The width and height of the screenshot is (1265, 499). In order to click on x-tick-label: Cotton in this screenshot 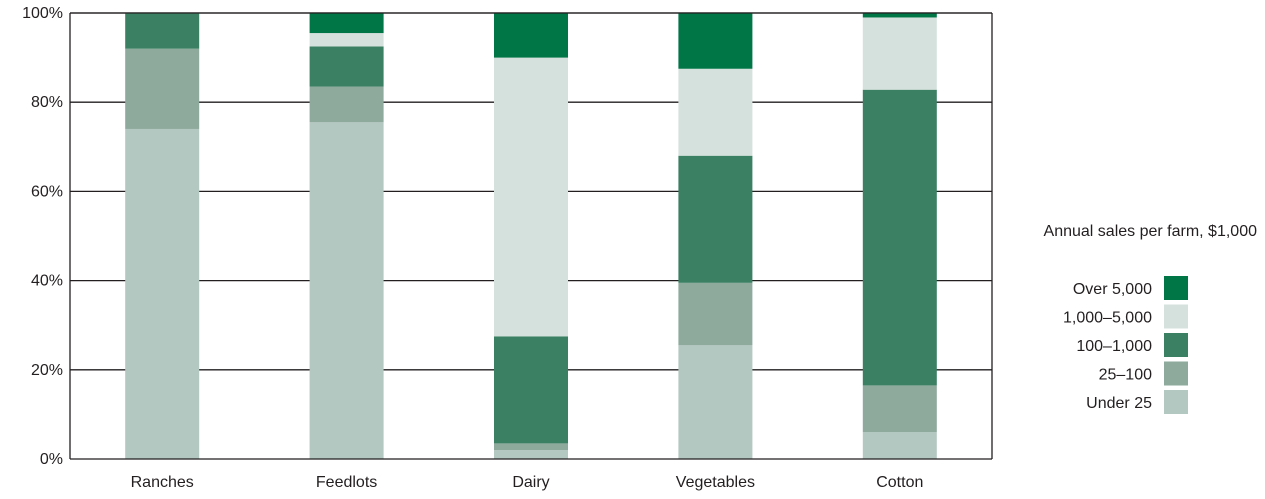, I will do `click(899, 482)`.